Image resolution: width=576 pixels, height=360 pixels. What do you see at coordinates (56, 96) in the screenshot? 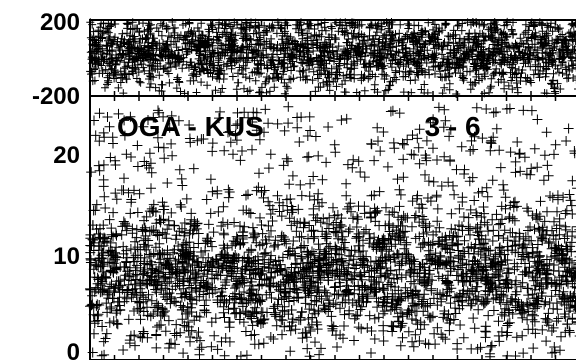
I see `phase-ytick-bottom-label: -200` at bounding box center [56, 96].